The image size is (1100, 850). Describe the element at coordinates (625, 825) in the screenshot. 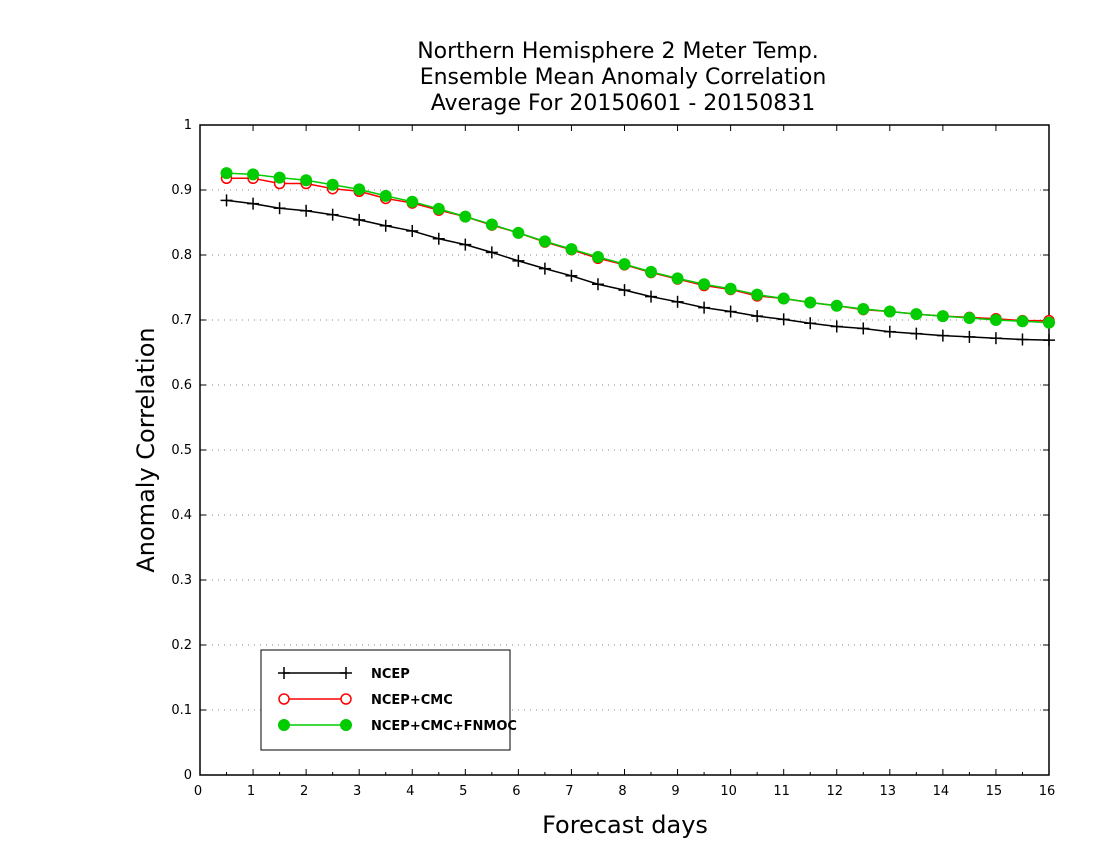

I see `x-axis-label: Forecast days` at that location.